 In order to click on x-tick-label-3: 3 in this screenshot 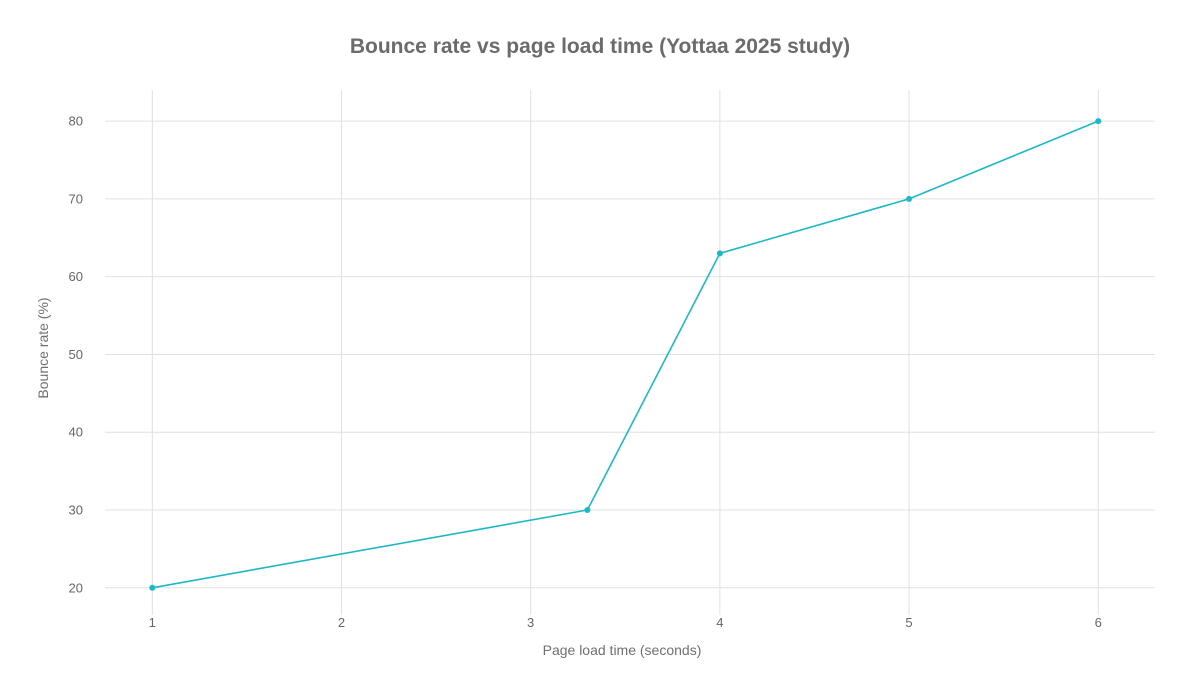, I will do `click(530, 622)`.